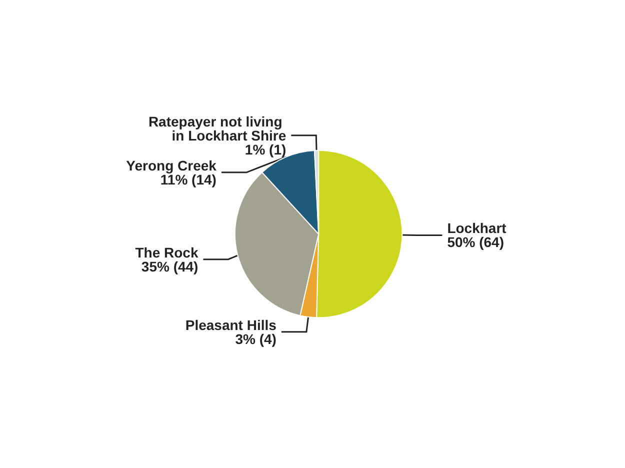 This screenshot has height=468, width=625. Describe the element at coordinates (169, 266) in the screenshot. I see `data-label: 35% (44)` at that location.